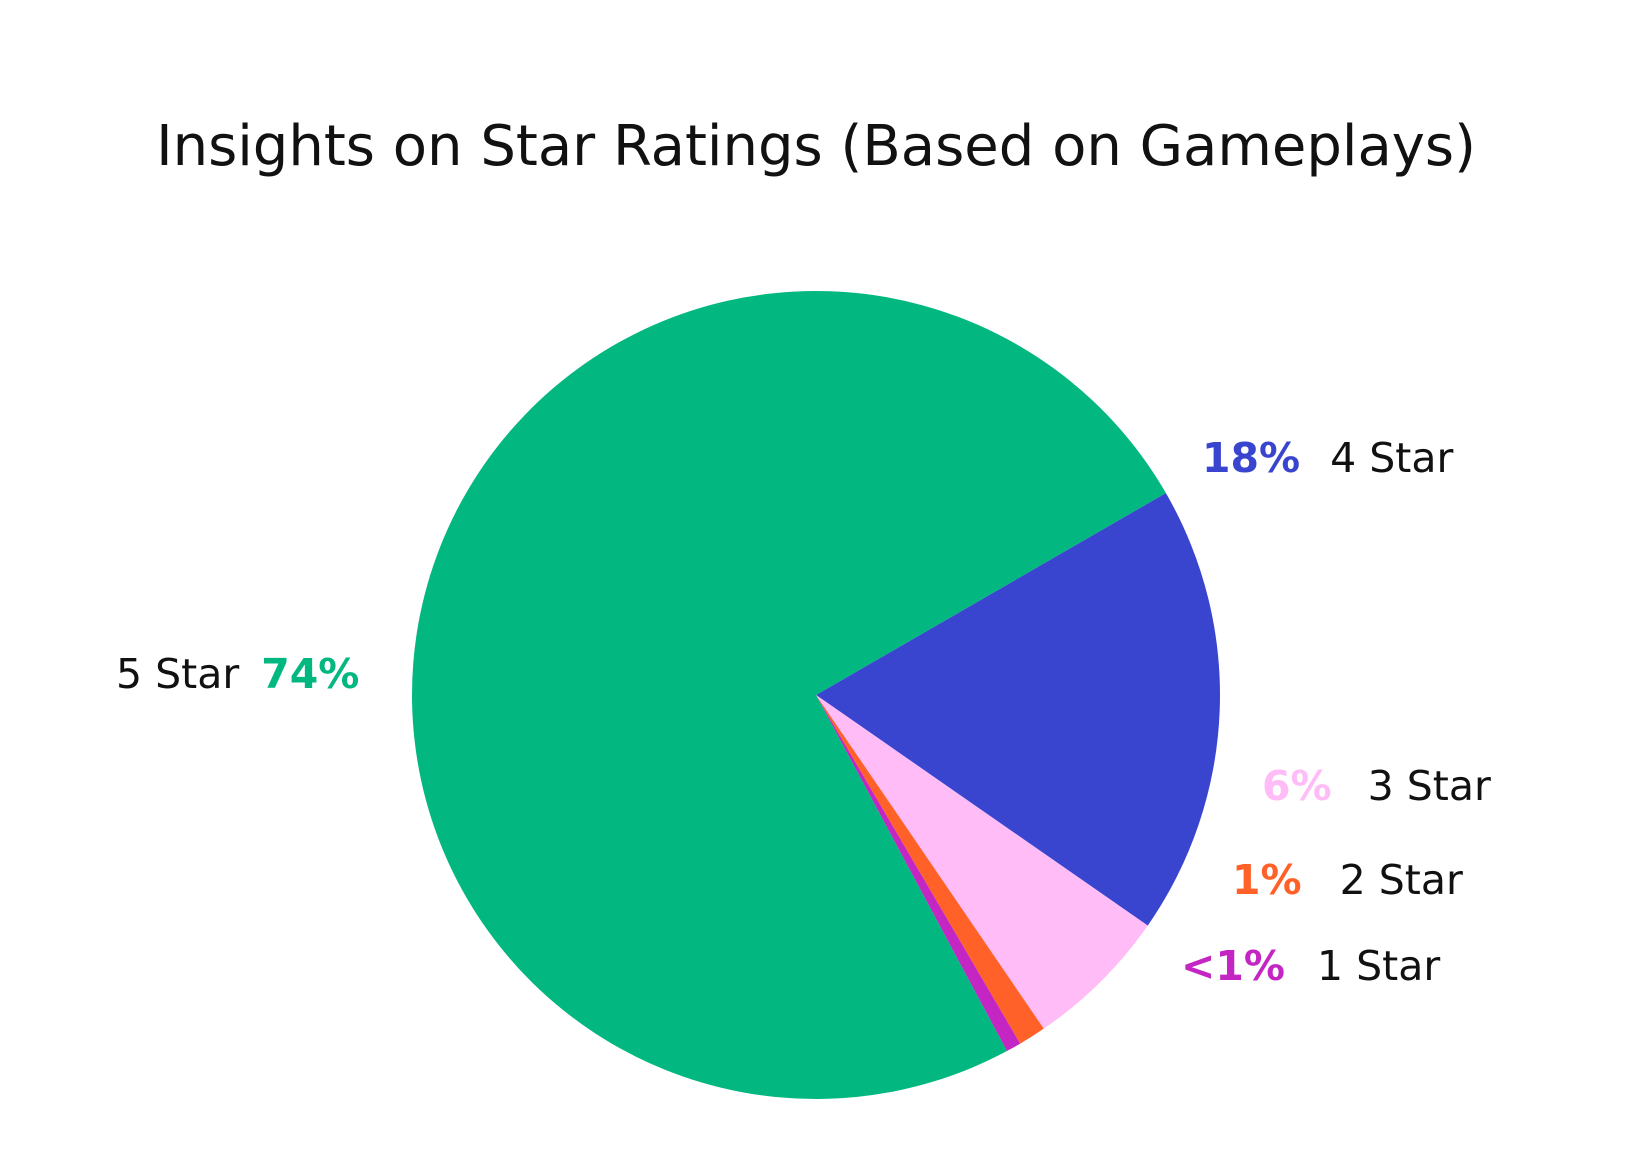 Image resolution: width=1632 pixels, height=1170 pixels. Describe the element at coordinates (1251, 458) in the screenshot. I see `slice-value-label-4-star: 18%` at that location.